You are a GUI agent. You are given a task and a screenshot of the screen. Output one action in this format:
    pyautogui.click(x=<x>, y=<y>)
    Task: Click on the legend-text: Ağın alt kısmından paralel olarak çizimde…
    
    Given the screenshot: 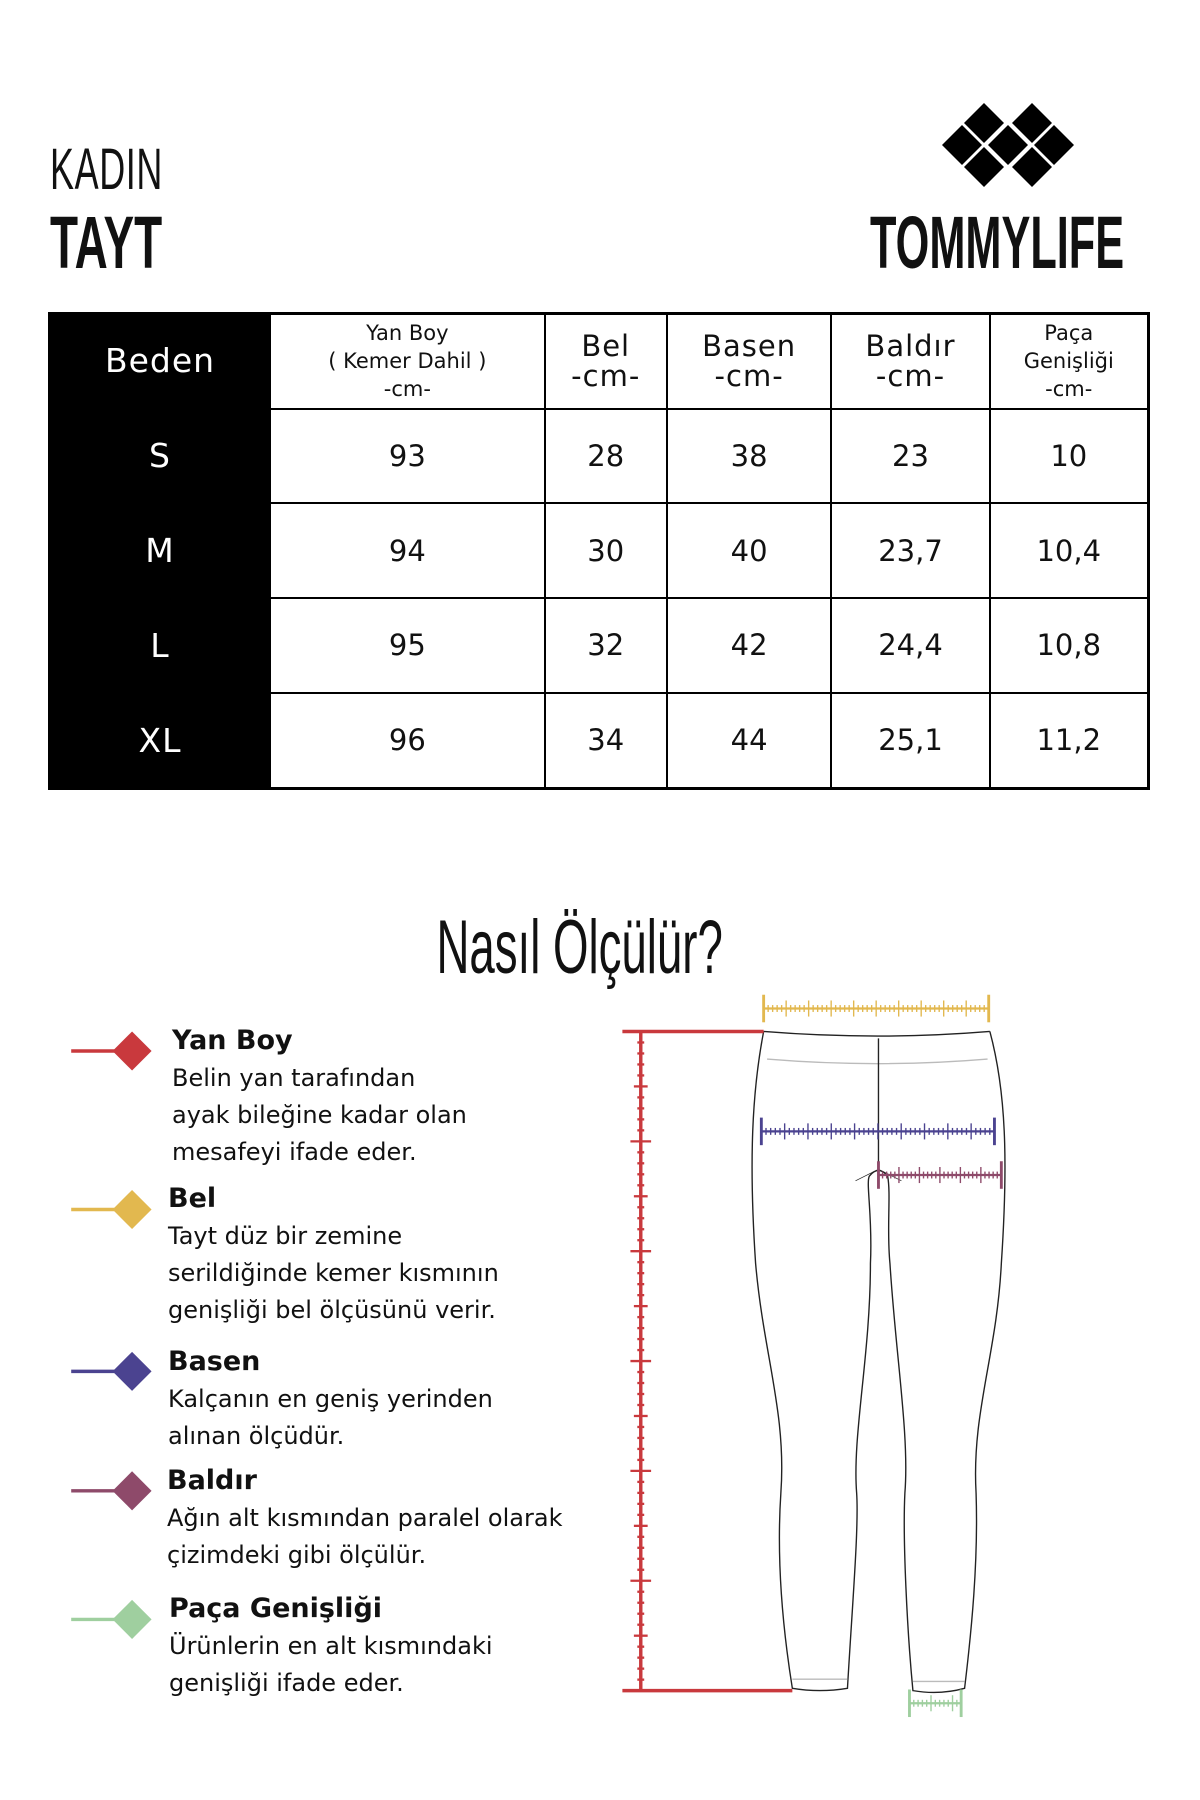 What is the action you would take?
    pyautogui.click(x=364, y=1537)
    